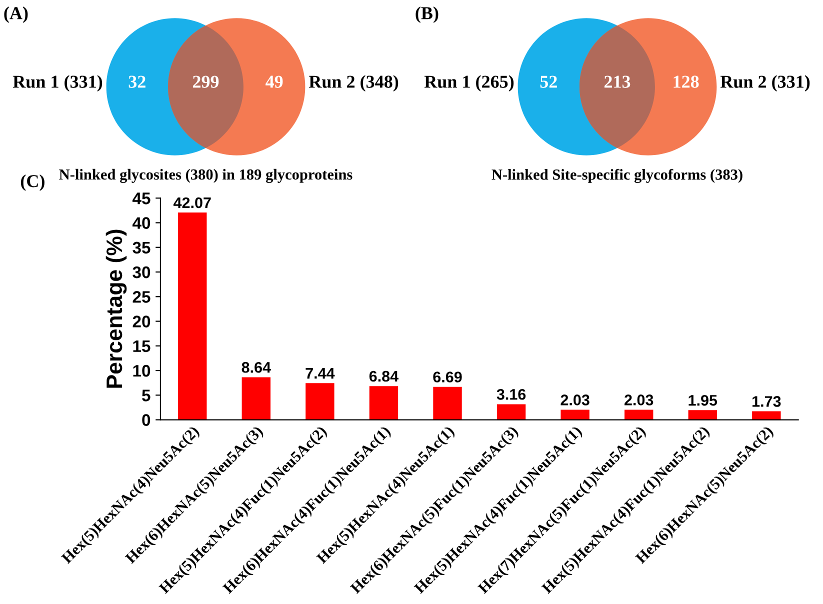 Image resolution: width=823 pixels, height=604 pixels. I want to click on data-label: 7.44, so click(320, 373).